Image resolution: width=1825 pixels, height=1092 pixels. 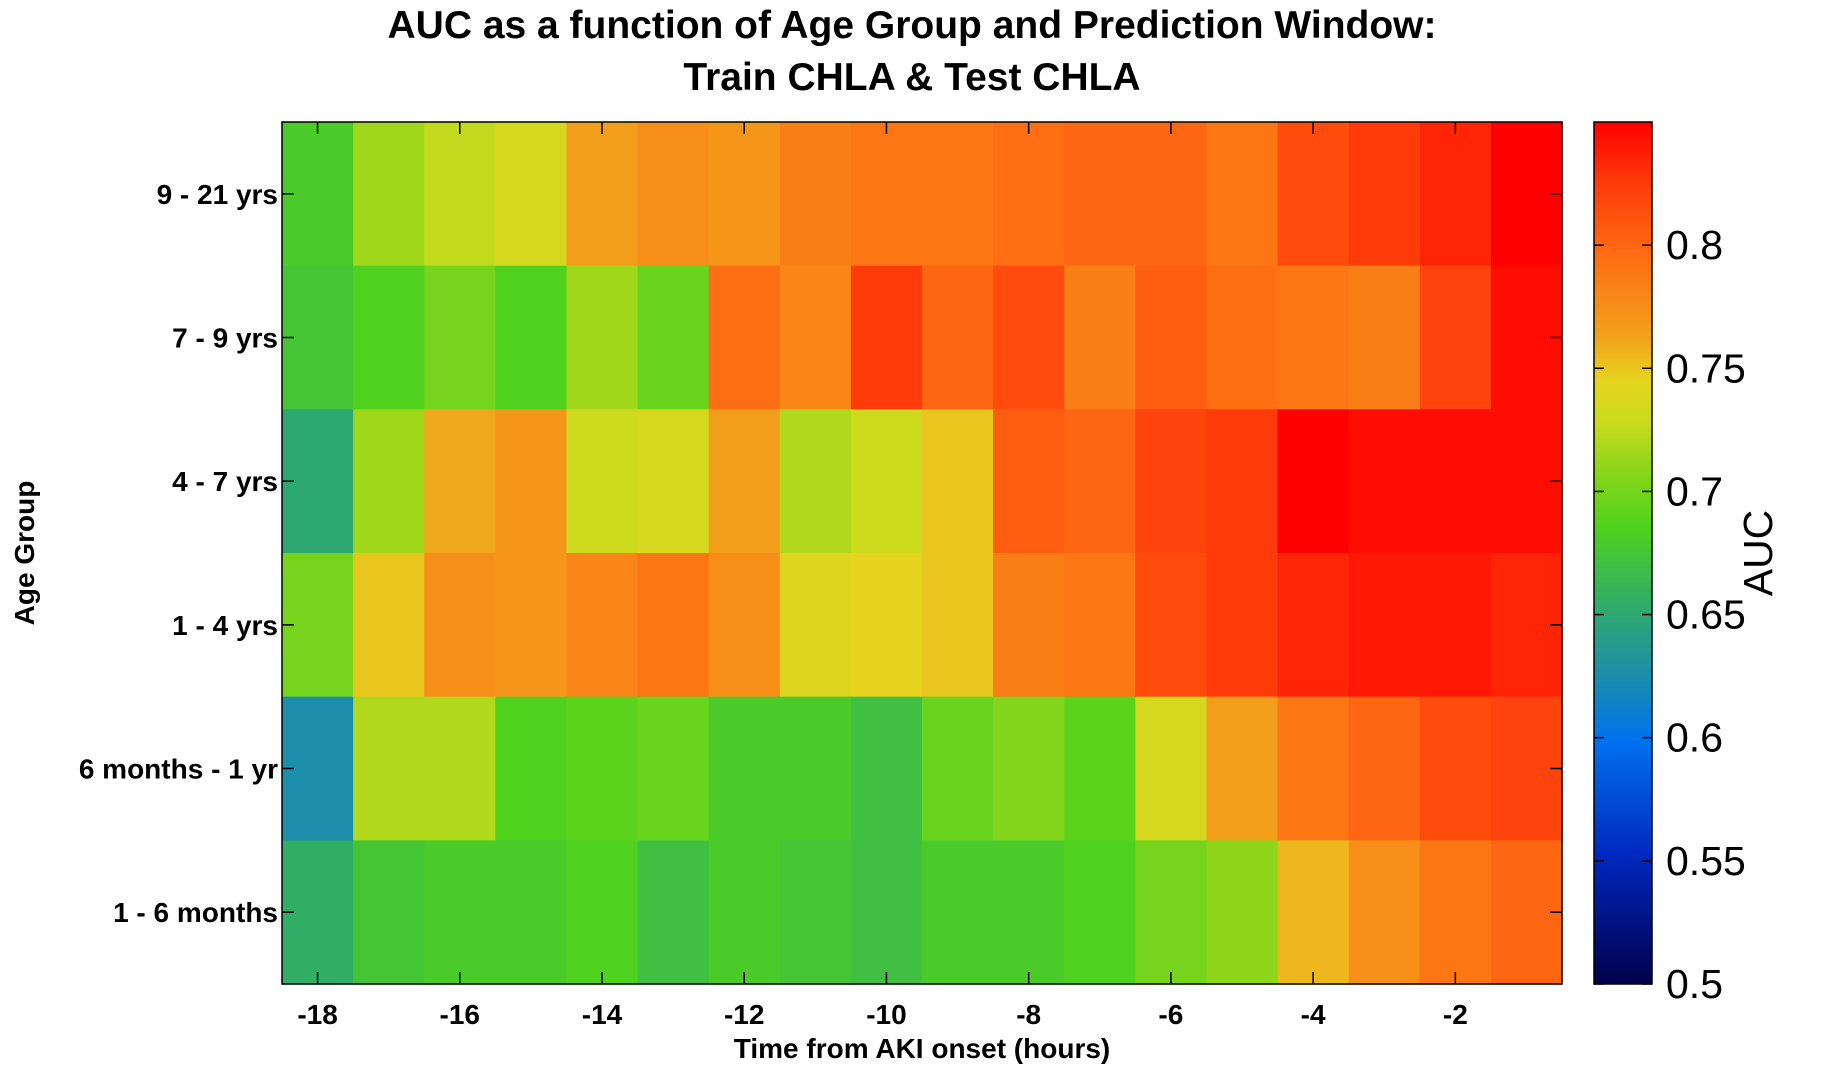 What do you see at coordinates (24, 553) in the screenshot?
I see `y-axis-label: Age Group` at bounding box center [24, 553].